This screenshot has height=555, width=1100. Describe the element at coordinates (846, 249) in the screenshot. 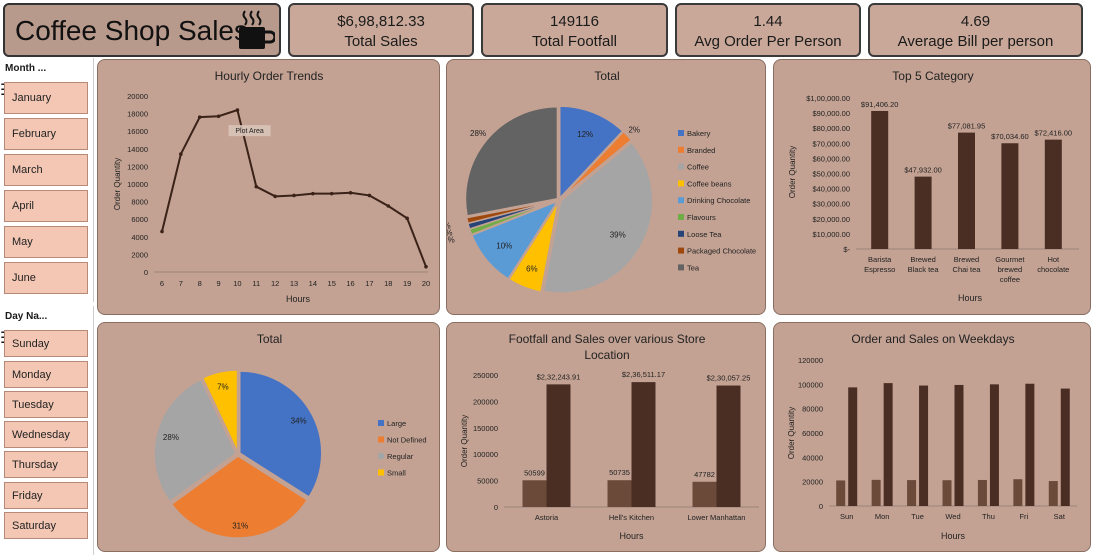

I see `y-tick-label: $-` at that location.